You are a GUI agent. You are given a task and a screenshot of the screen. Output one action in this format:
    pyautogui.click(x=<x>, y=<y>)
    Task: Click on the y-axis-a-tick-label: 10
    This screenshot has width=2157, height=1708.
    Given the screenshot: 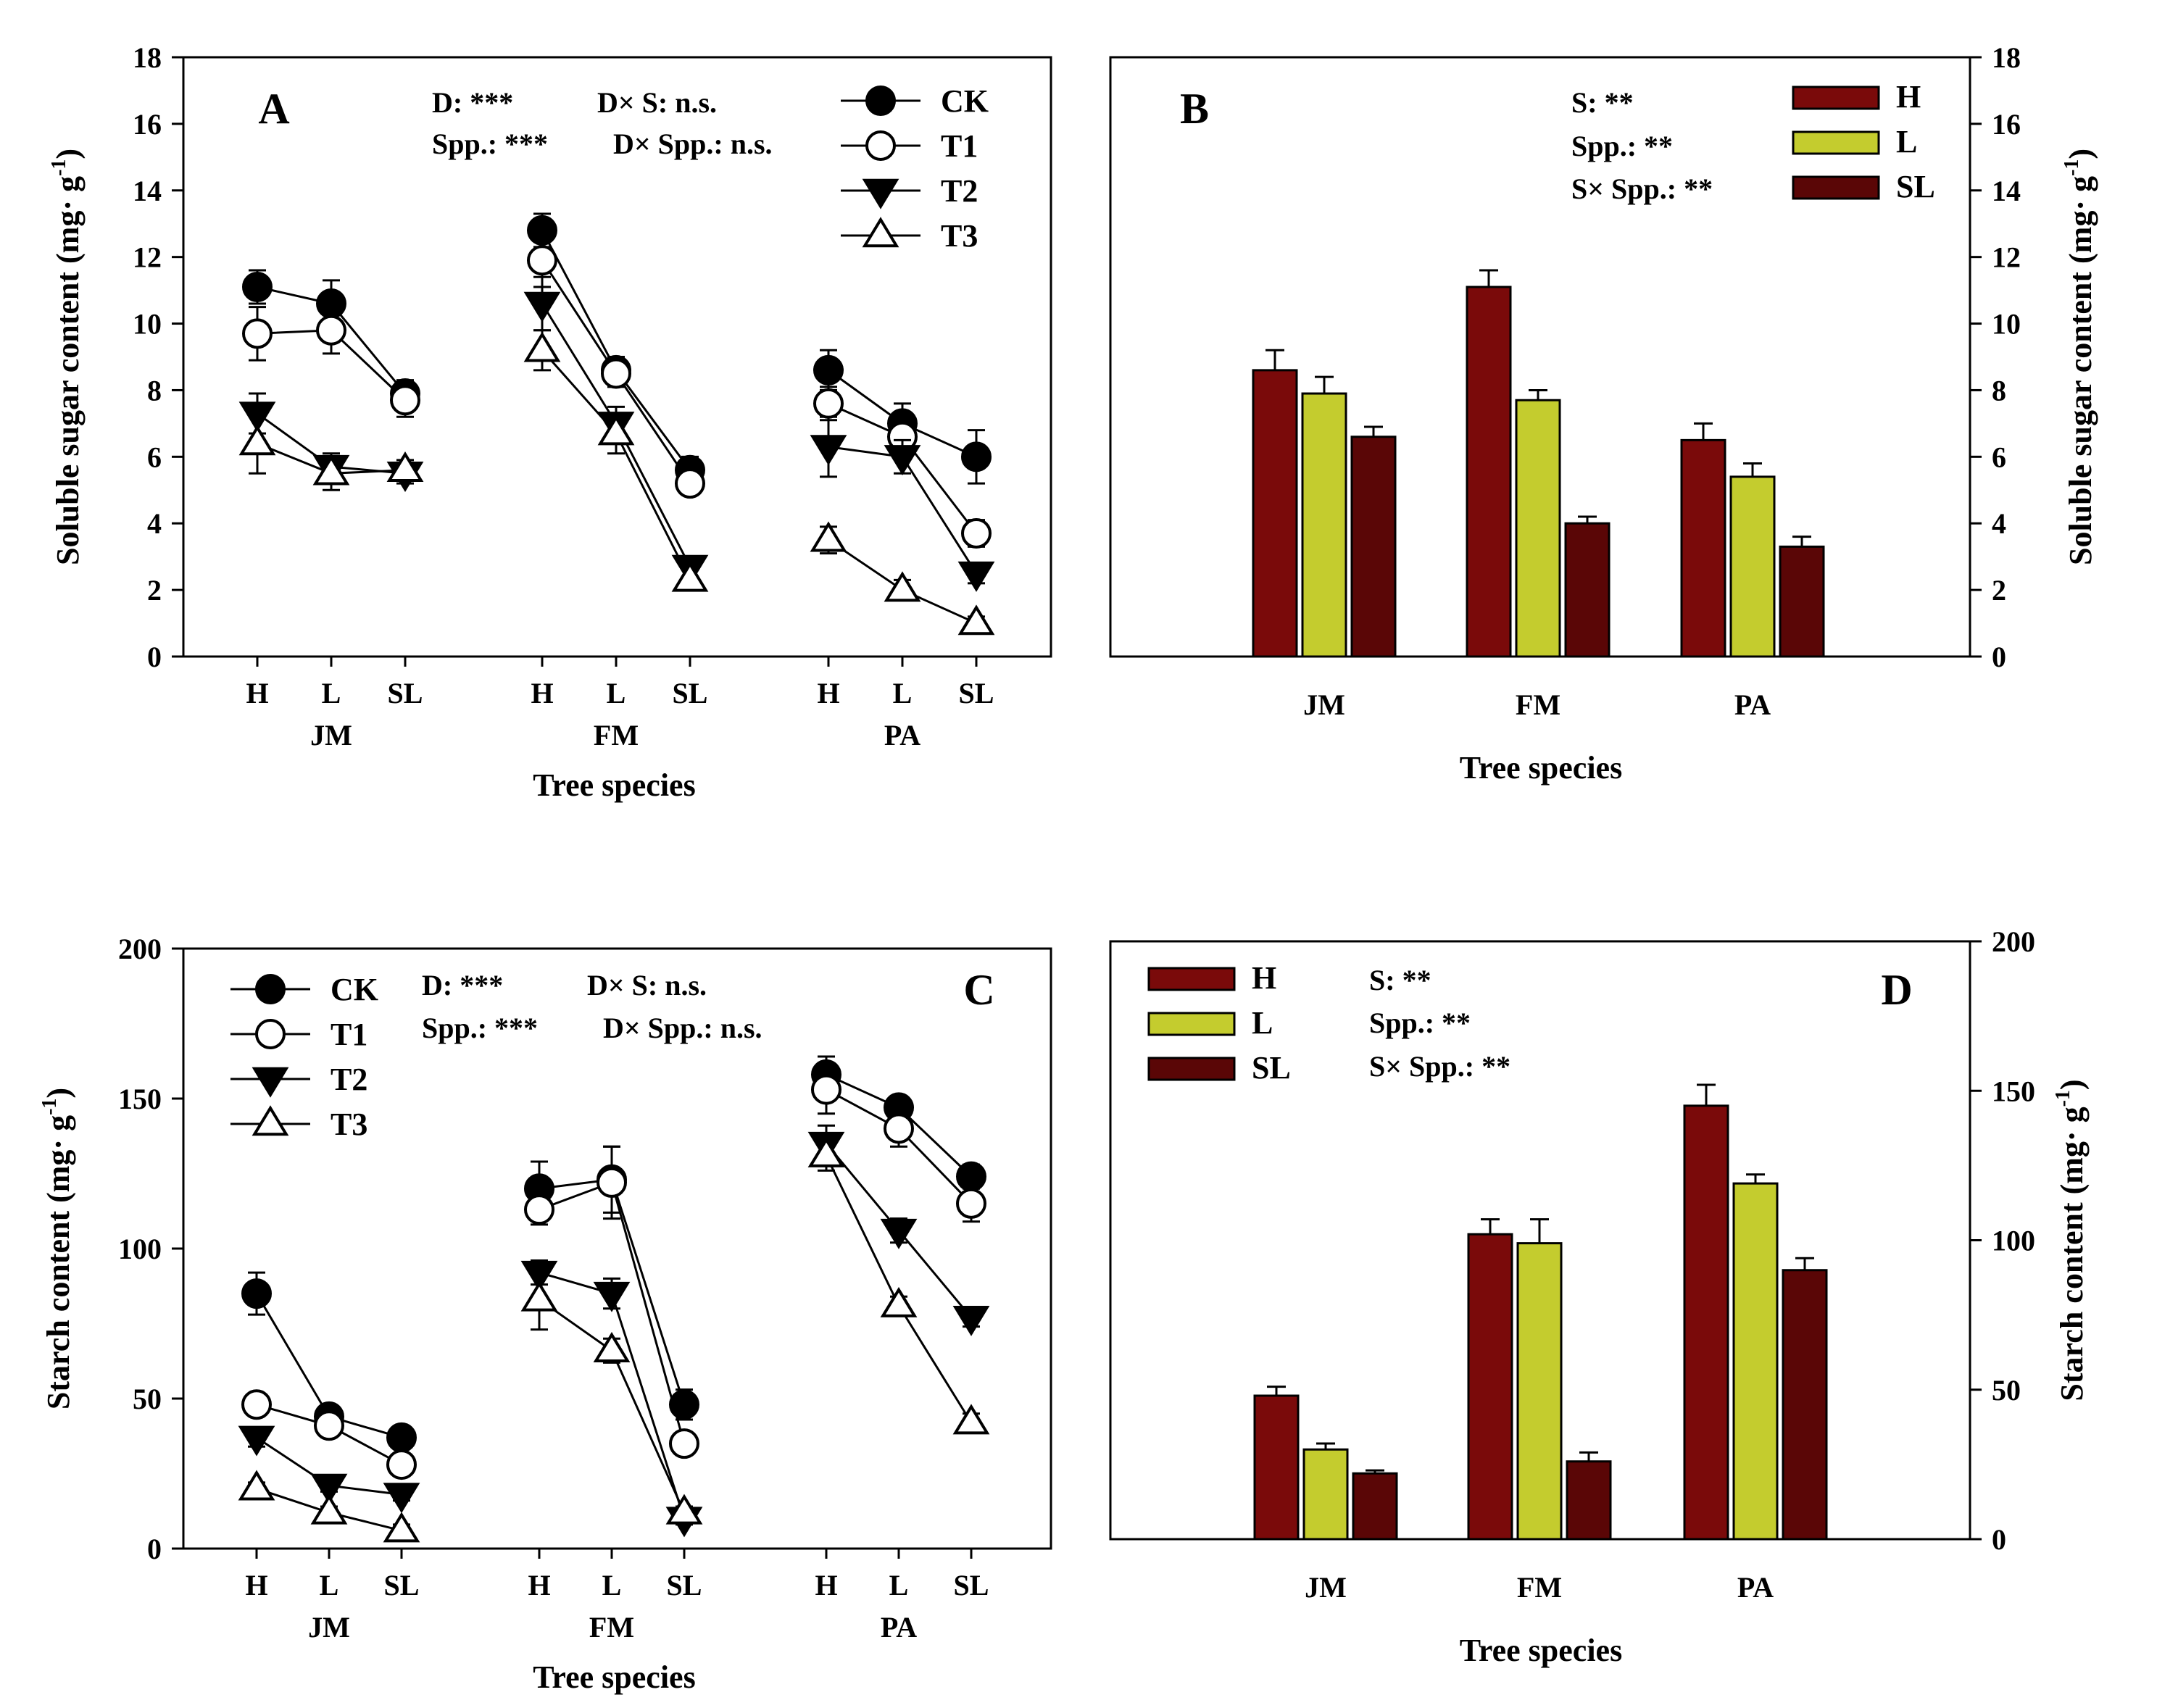 What is the action you would take?
    pyautogui.click(x=148, y=324)
    